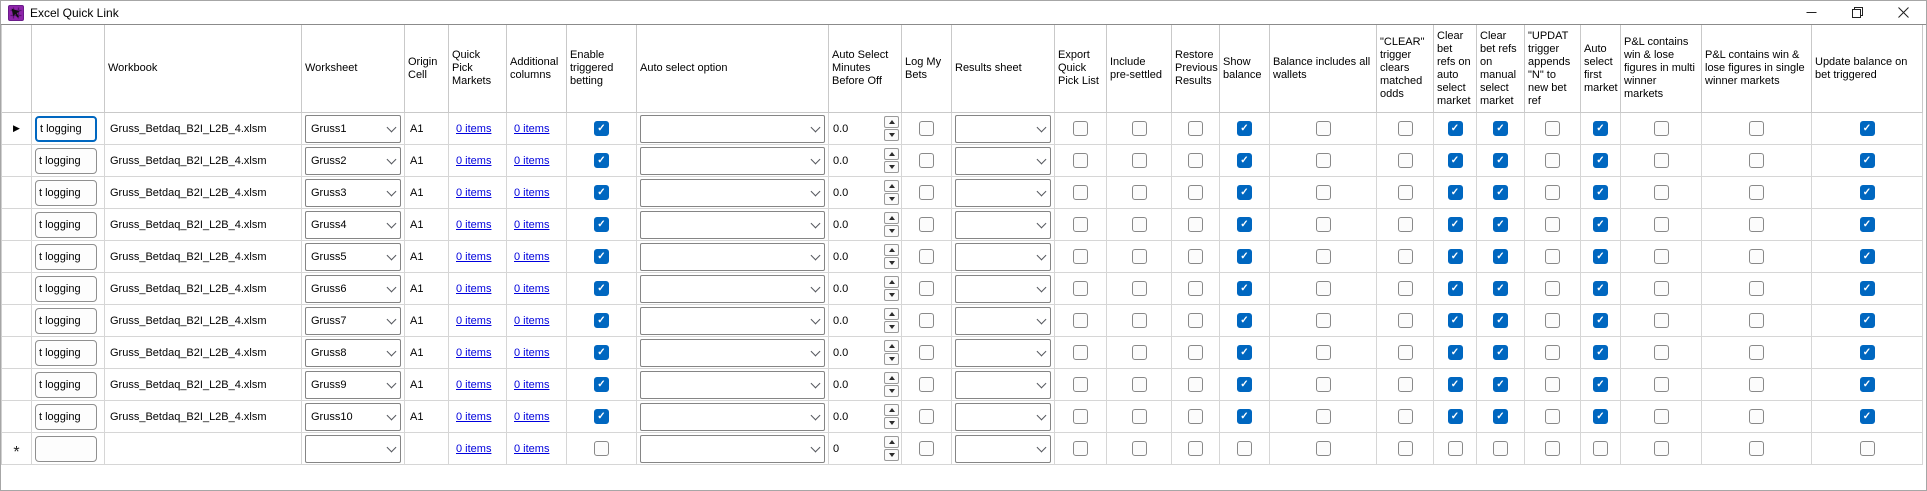  Describe the element at coordinates (1003, 69) in the screenshot. I see `column-header-results-sheet: Results sheet` at that location.